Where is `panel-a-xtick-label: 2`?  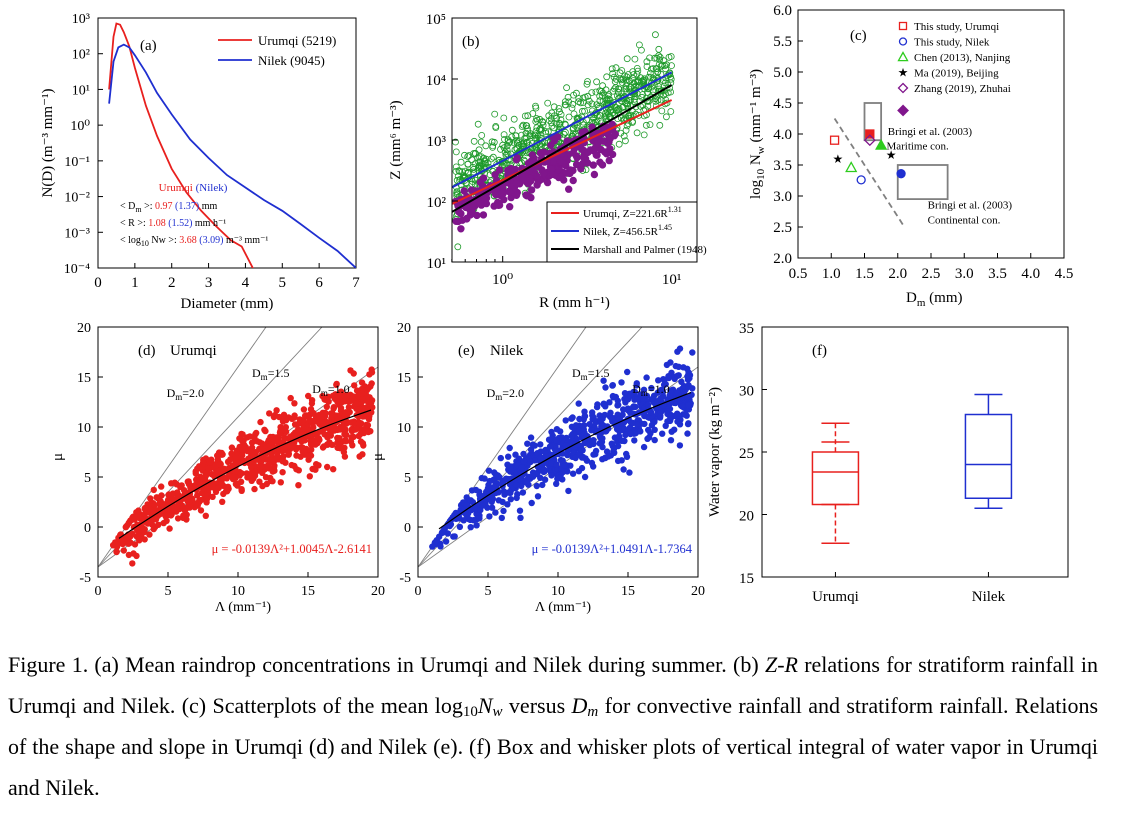 panel-a-xtick-label: 2 is located at coordinates (172, 283).